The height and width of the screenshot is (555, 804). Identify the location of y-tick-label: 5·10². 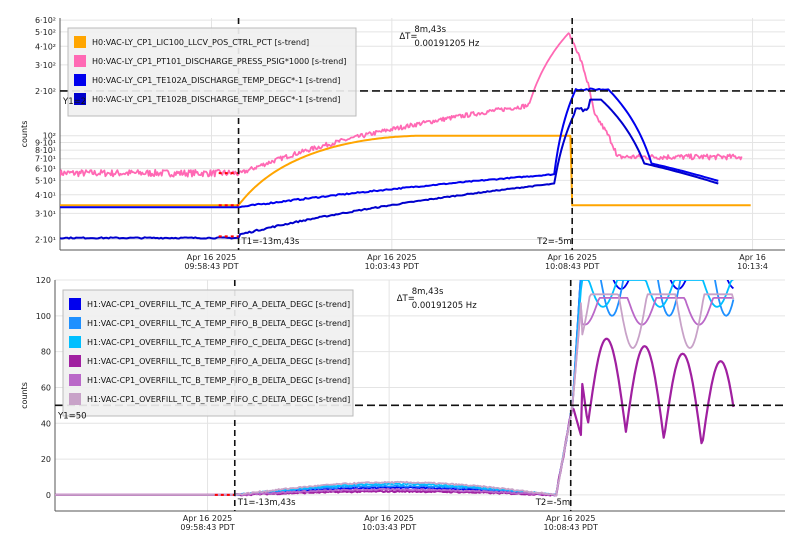
(45, 32).